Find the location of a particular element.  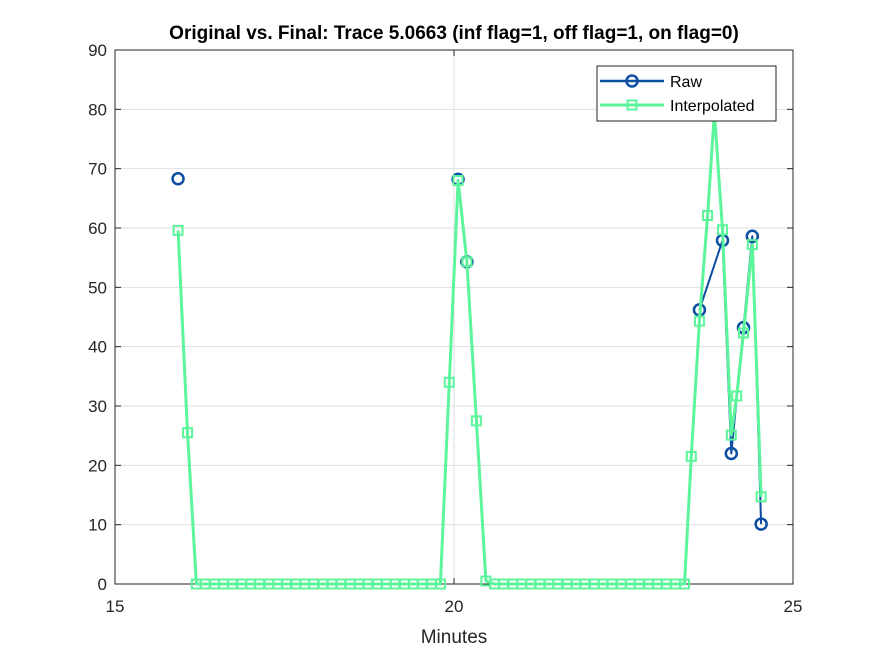

x-tick-label: 15 is located at coordinates (115, 606).